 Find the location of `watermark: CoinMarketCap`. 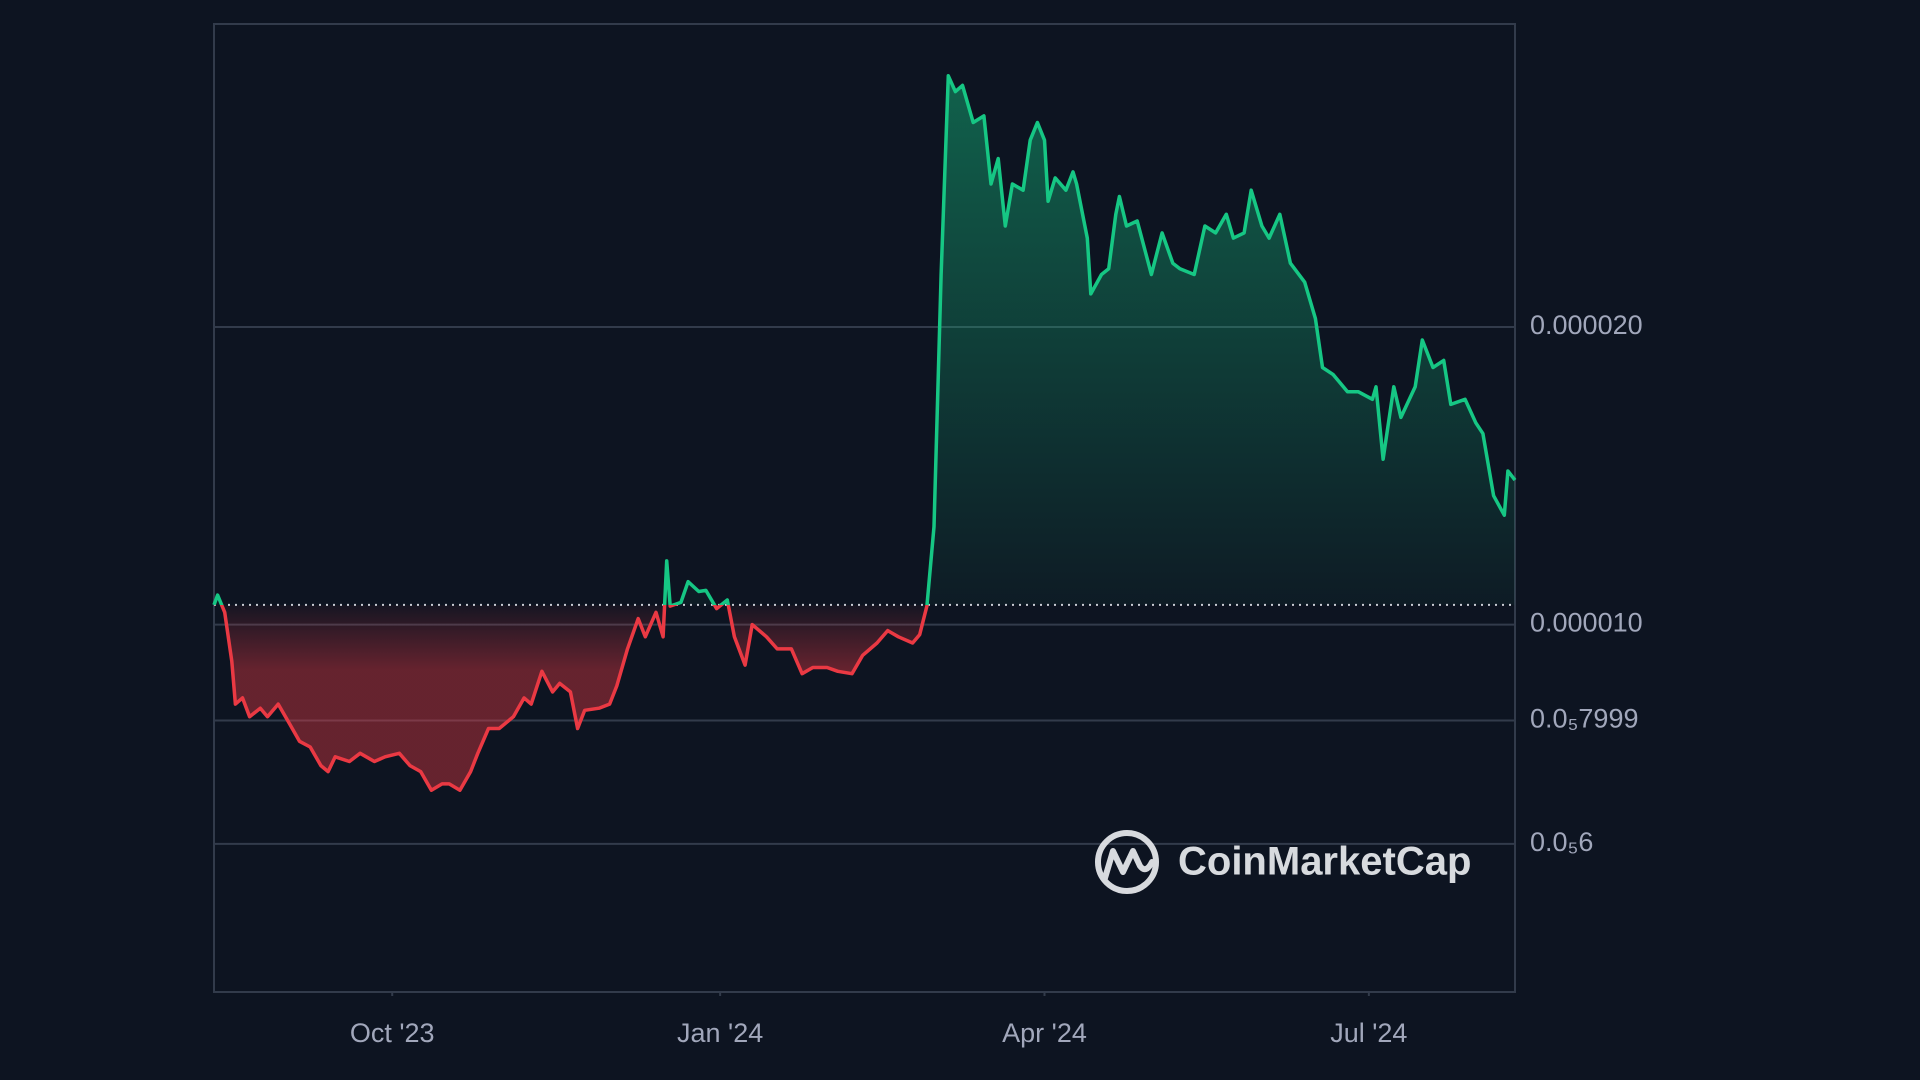

watermark: CoinMarketCap is located at coordinates (1283, 862).